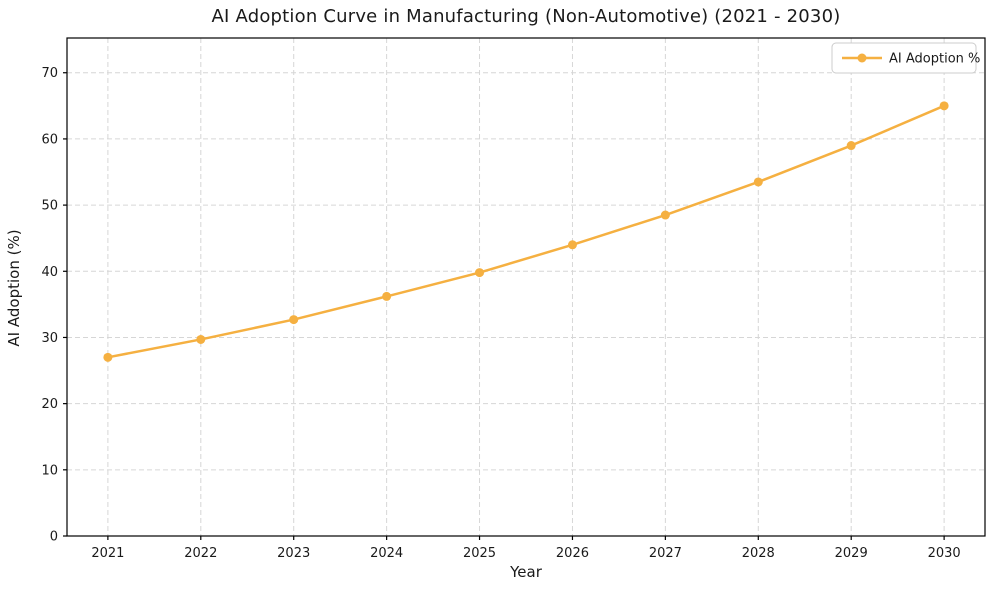 This screenshot has width=1000, height=600. I want to click on y-tick-label: 0, so click(54, 537).